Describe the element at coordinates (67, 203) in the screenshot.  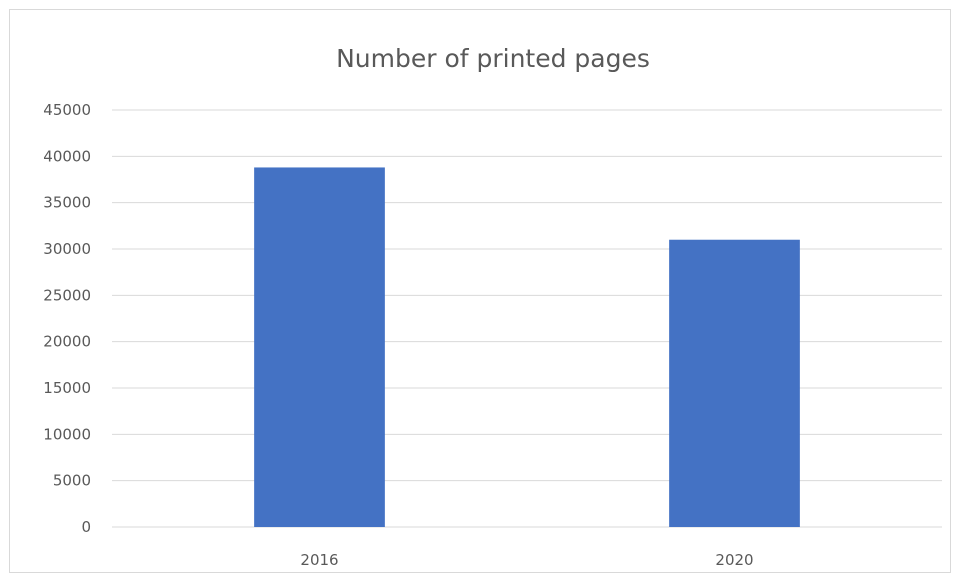
I see `y-tick-label: 35000` at that location.